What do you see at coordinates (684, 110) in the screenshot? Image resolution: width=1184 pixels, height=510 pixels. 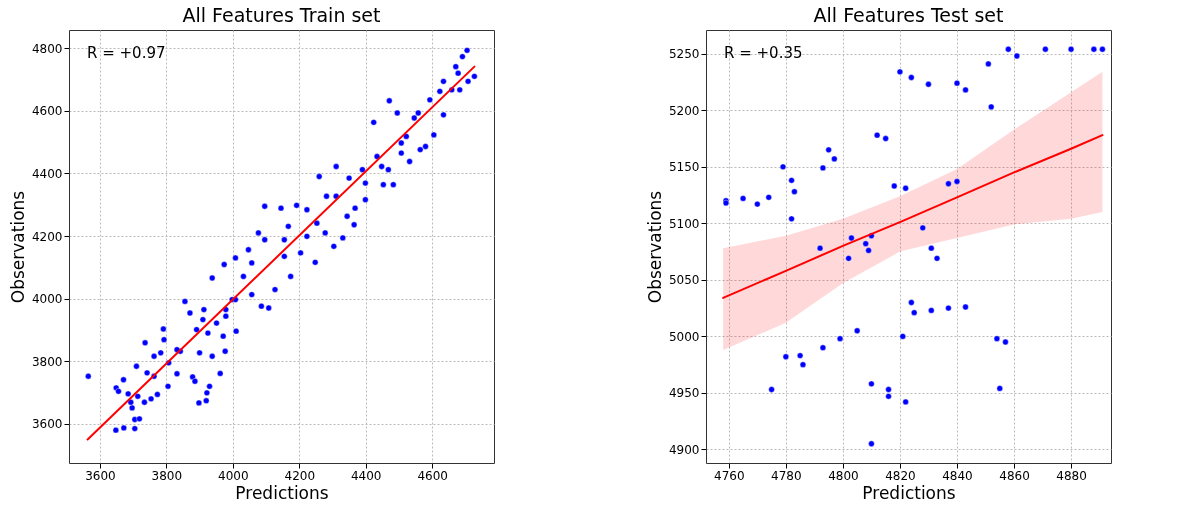 I see `y-tick-label: 5200` at bounding box center [684, 110].